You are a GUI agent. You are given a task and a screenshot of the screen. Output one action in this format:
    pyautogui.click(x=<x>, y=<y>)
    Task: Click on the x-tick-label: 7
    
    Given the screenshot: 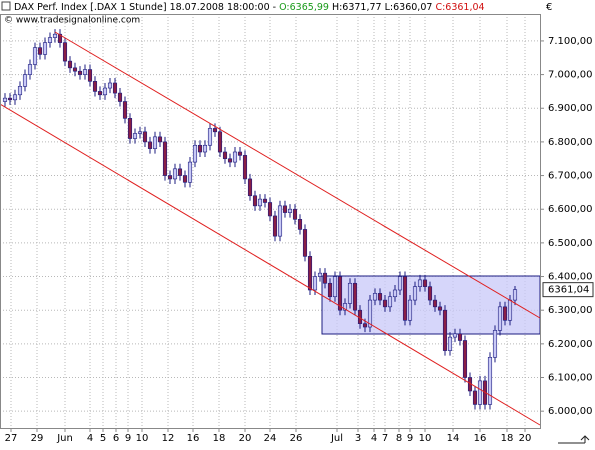 What is the action you would take?
    pyautogui.click(x=385, y=438)
    